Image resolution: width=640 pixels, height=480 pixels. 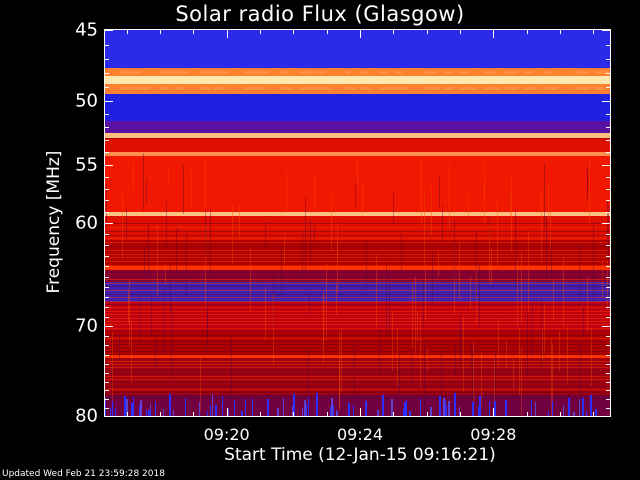 I want to click on chart-title: Solar radio Flux (Glasgow), so click(x=320, y=14).